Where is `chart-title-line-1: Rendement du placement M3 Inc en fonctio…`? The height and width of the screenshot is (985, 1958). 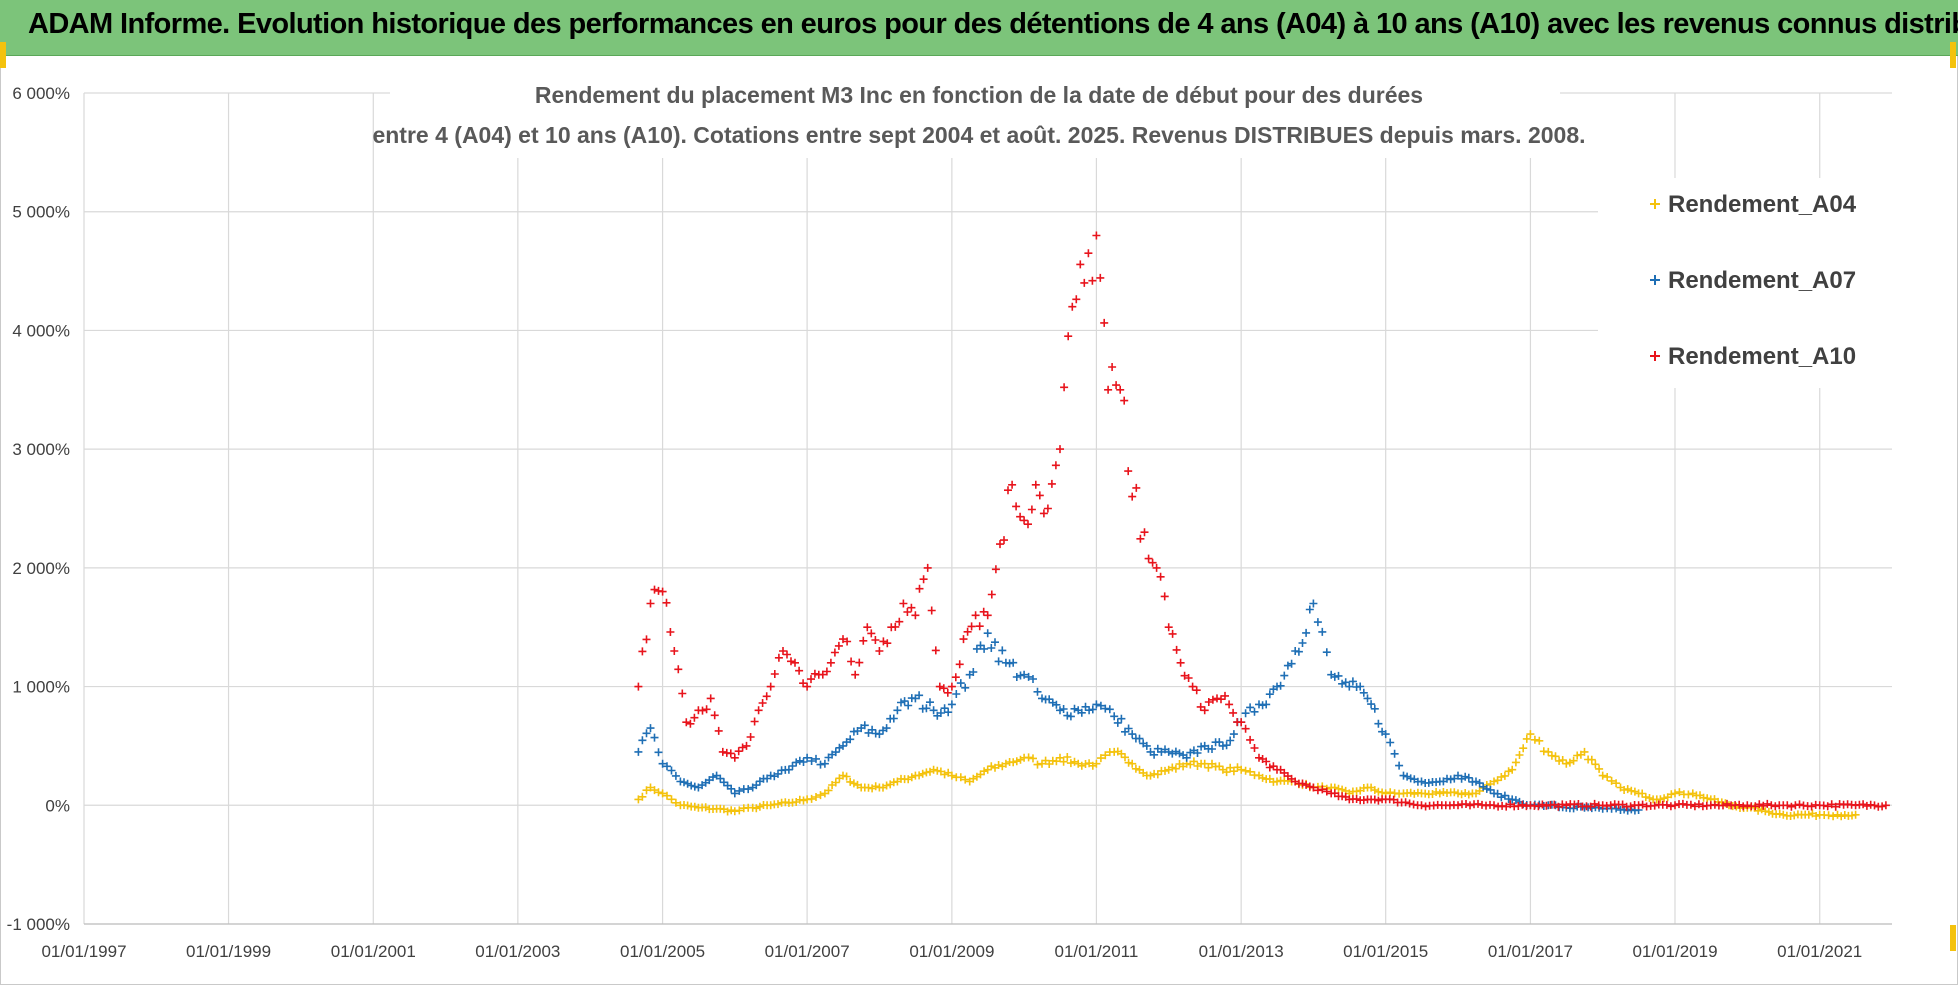
chart-title-line-1: Rendement du placement M3 Inc en fonctio… is located at coordinates (979, 95).